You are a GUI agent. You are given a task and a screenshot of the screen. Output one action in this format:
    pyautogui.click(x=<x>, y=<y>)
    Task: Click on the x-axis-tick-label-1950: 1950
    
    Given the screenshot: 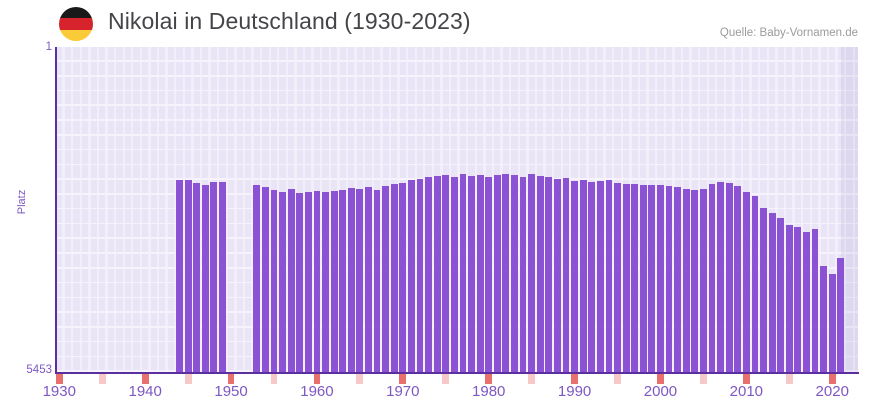 What is the action you would take?
    pyautogui.click(x=231, y=391)
    